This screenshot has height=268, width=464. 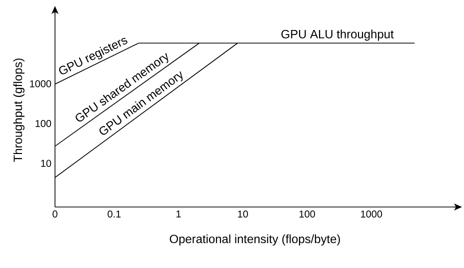 What do you see at coordinates (41, 84) in the screenshot?
I see `y-tick-label: 1000` at bounding box center [41, 84].